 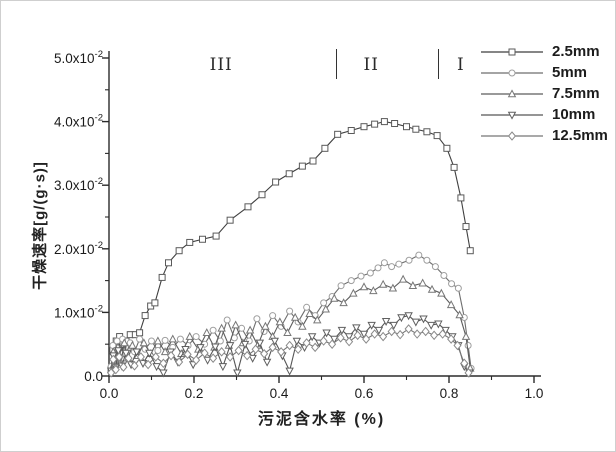 What do you see at coordinates (93, 376) in the screenshot?
I see `y-tick-label: 0.0` at bounding box center [93, 376].